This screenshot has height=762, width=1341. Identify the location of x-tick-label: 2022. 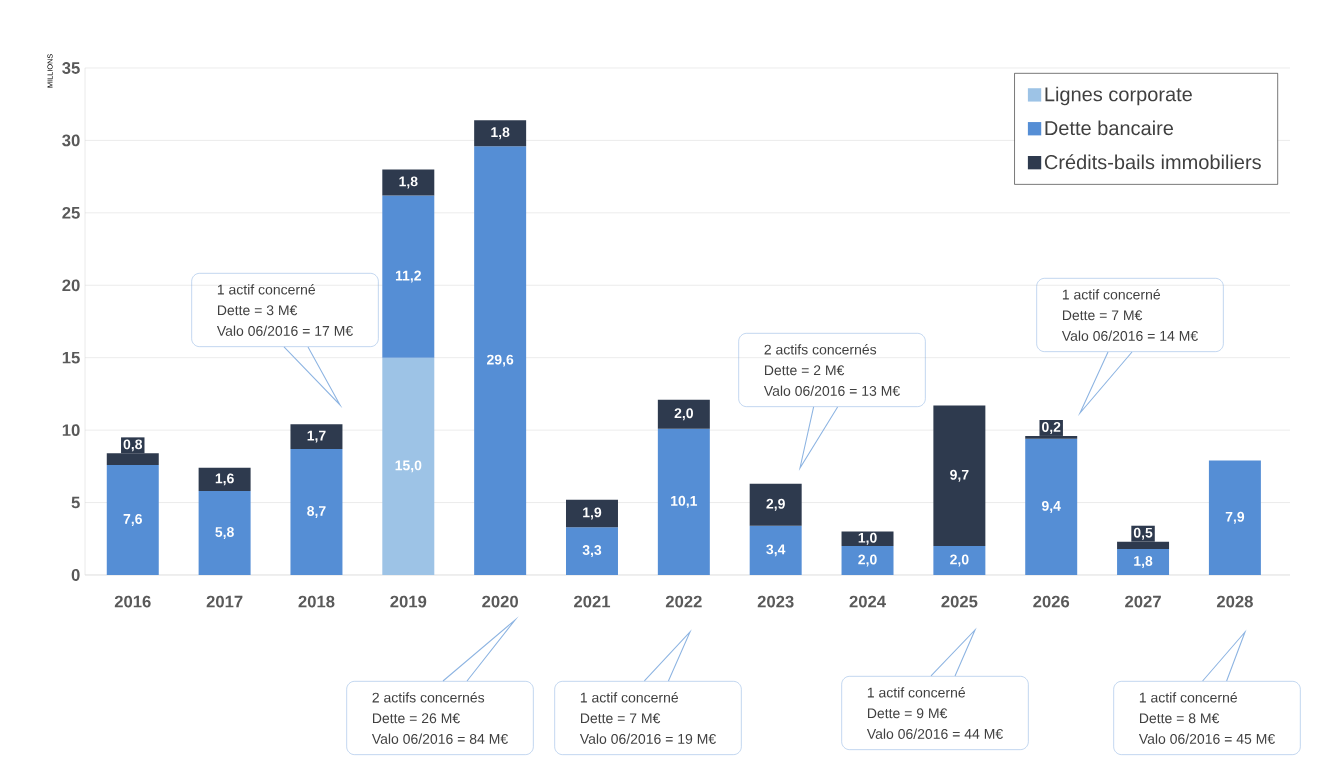
(683, 601).